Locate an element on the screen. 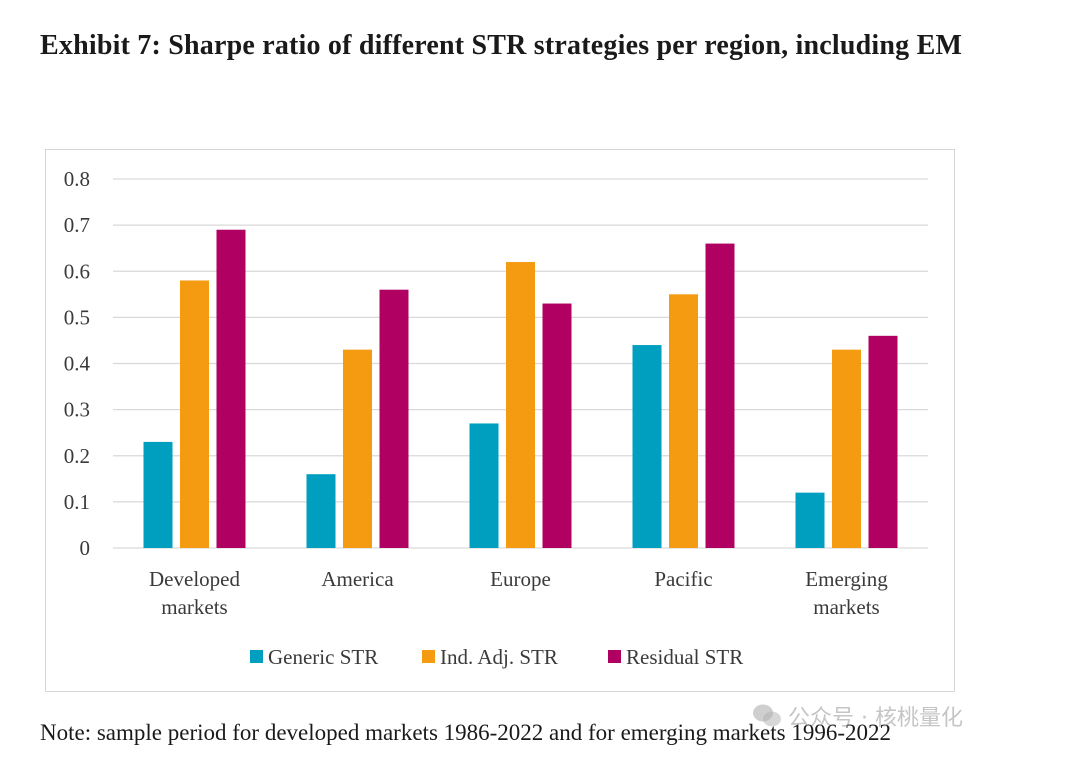 The image size is (1080, 760). x-category-label: Pacific is located at coordinates (683, 579).